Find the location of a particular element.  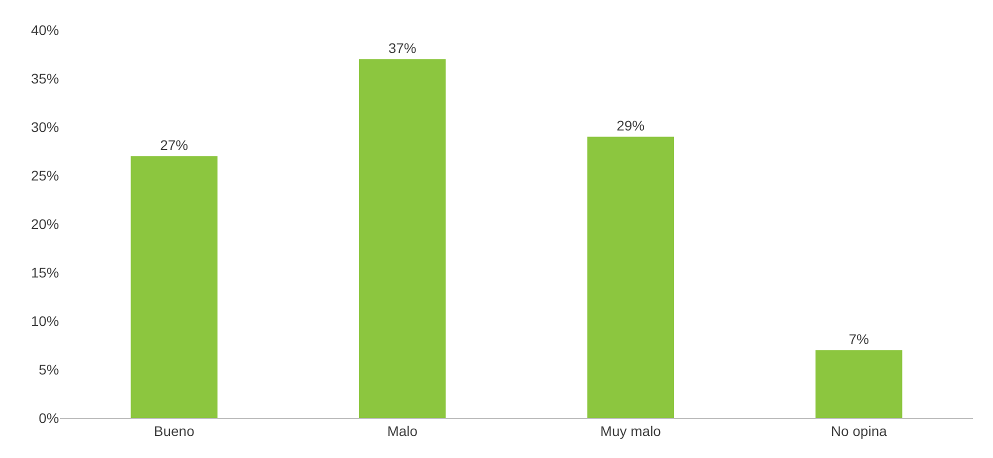

data-label: 7% is located at coordinates (858, 339).